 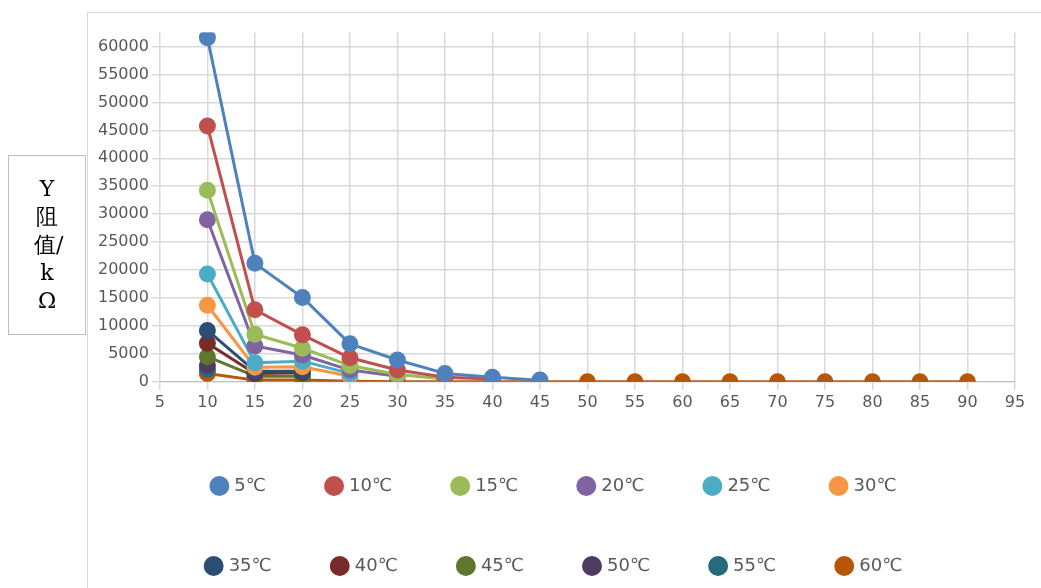 What do you see at coordinates (623, 484) in the screenshot?
I see `legend-label: 20℃` at bounding box center [623, 484].